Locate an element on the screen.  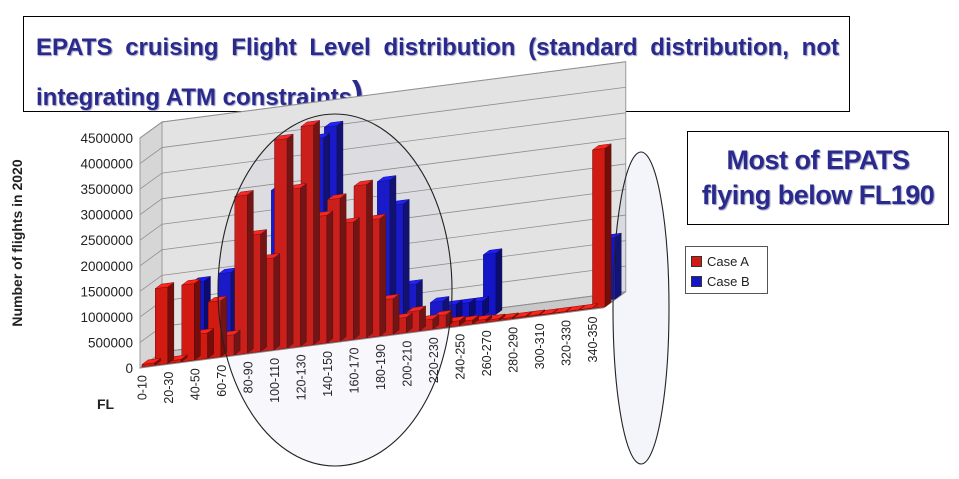
y-tick-label: 4500000 is located at coordinates (106, 138).